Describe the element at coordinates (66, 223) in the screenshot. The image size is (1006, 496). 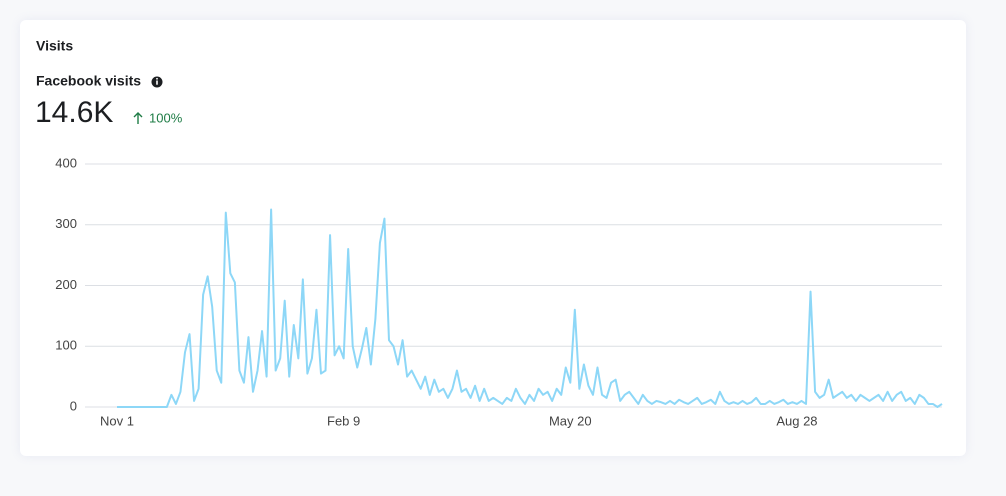
I see `y-tick-label: 300` at that location.